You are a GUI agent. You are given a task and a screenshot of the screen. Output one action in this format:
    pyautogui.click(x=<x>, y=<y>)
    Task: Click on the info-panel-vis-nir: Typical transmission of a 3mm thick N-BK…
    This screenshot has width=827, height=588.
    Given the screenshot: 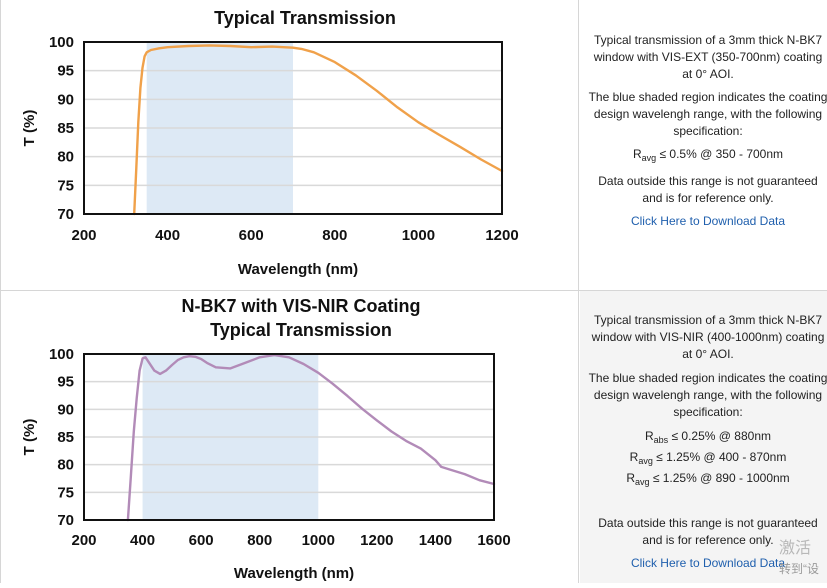 What is the action you would take?
    pyautogui.click(x=703, y=437)
    